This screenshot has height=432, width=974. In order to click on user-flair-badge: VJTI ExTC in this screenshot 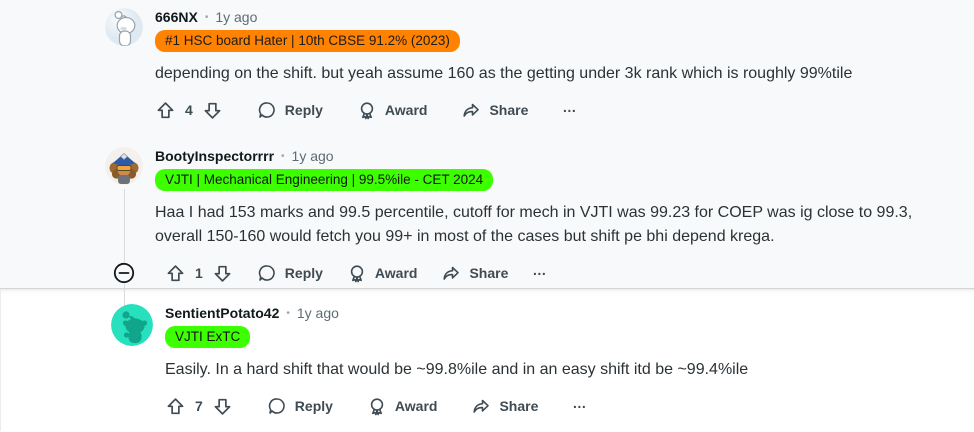, I will do `click(208, 337)`.